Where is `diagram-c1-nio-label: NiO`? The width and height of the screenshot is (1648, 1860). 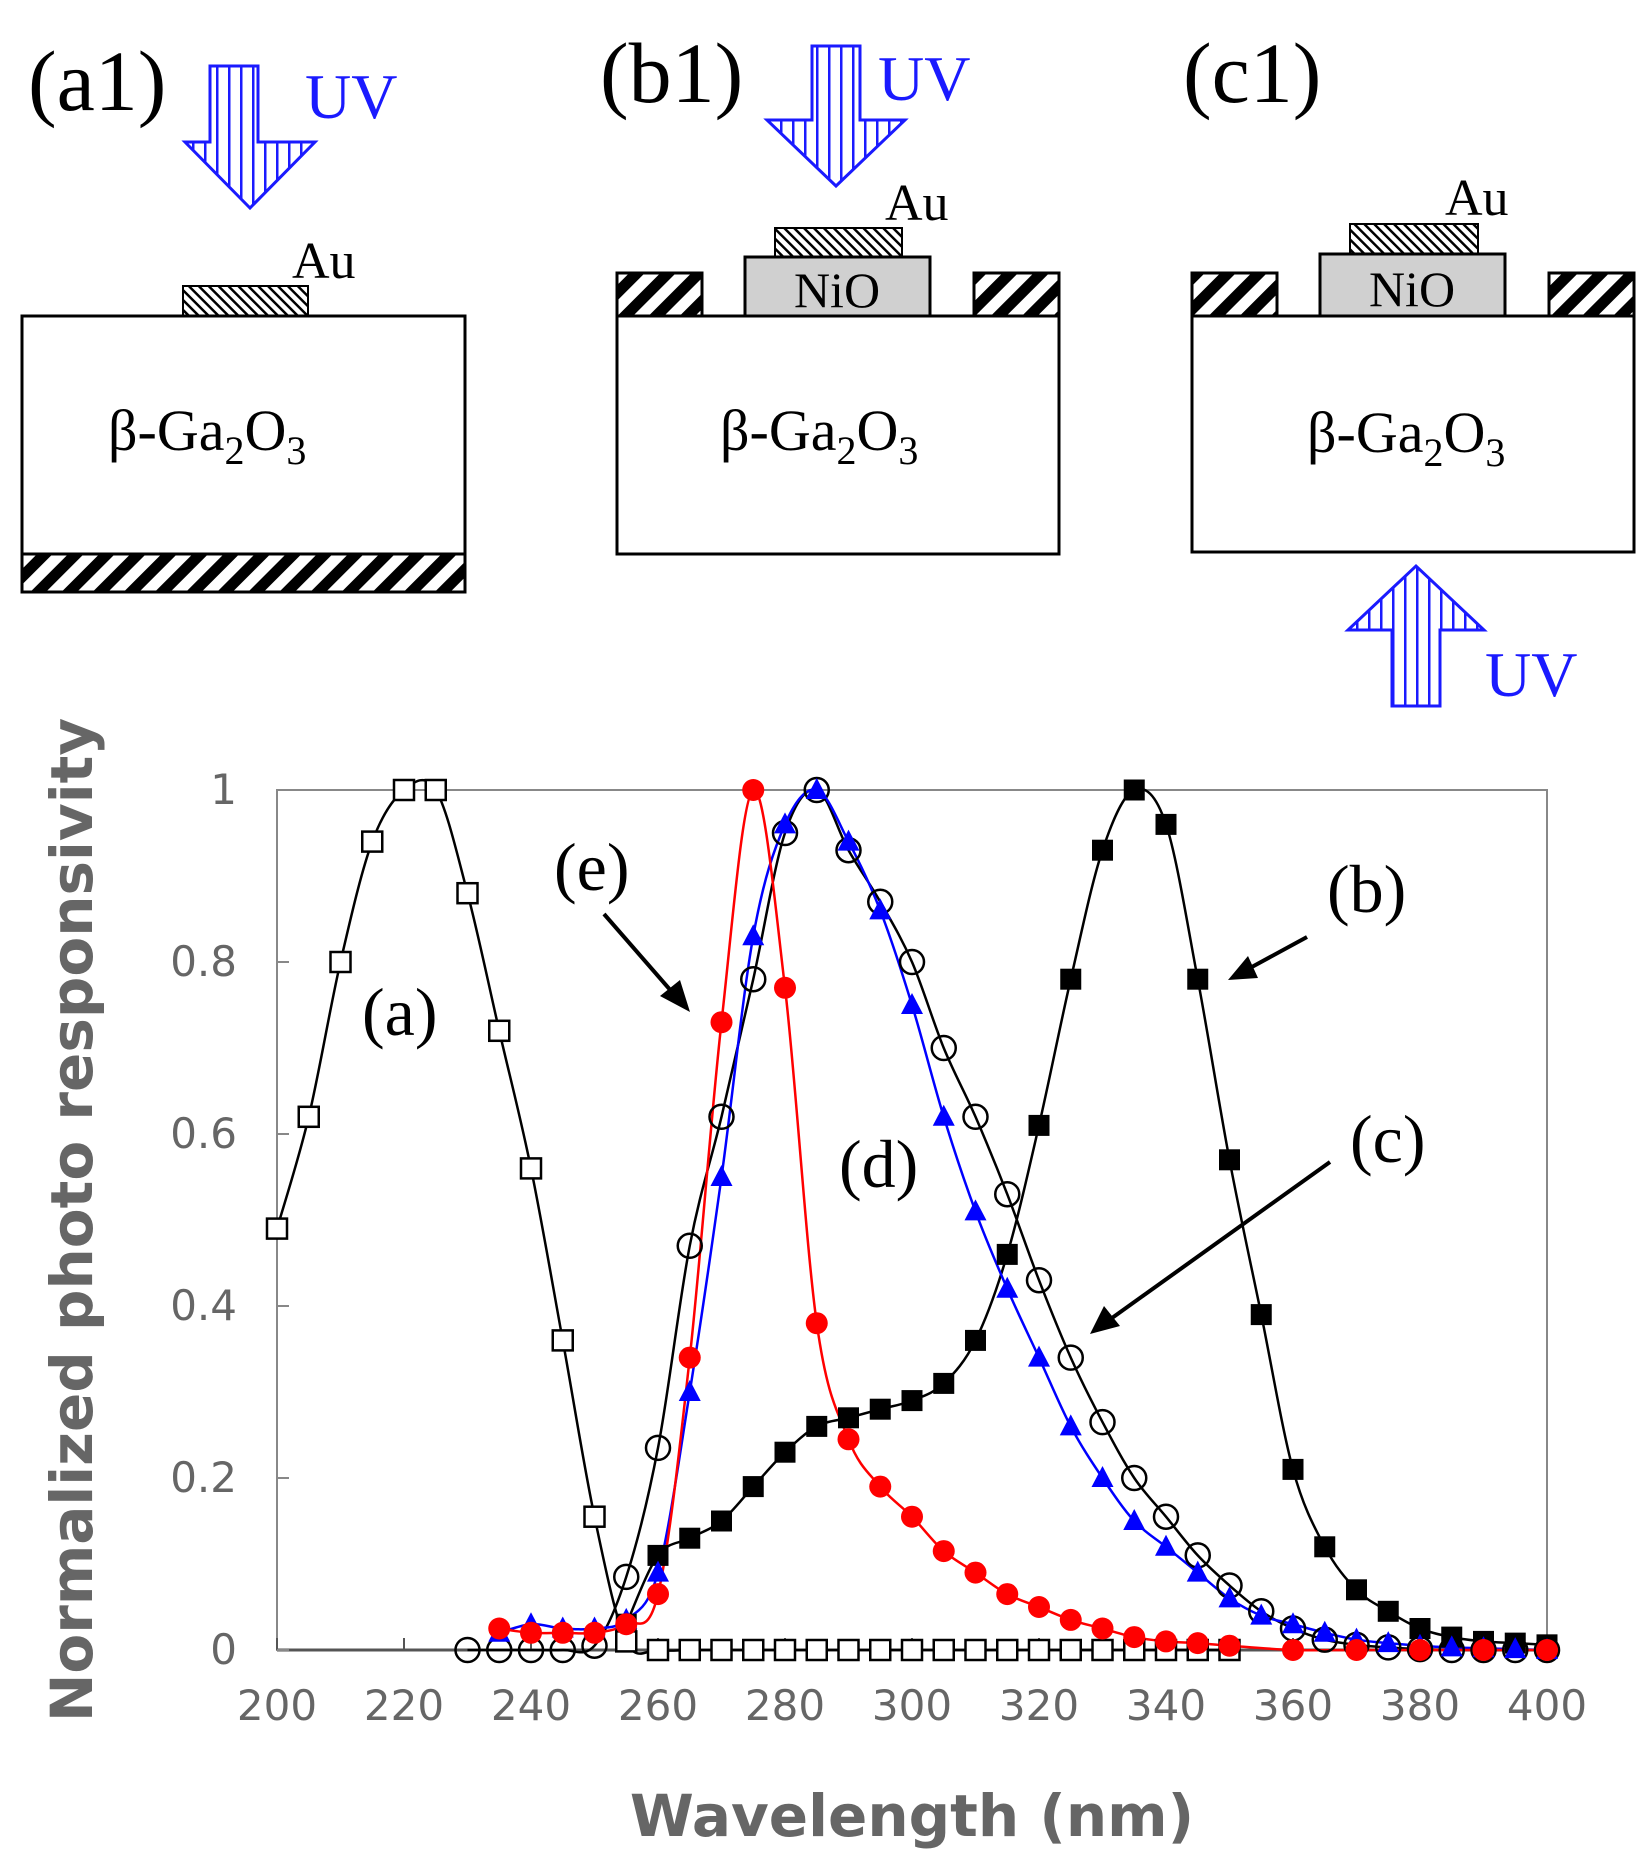 diagram-c1-nio-label: NiO is located at coordinates (1412, 289).